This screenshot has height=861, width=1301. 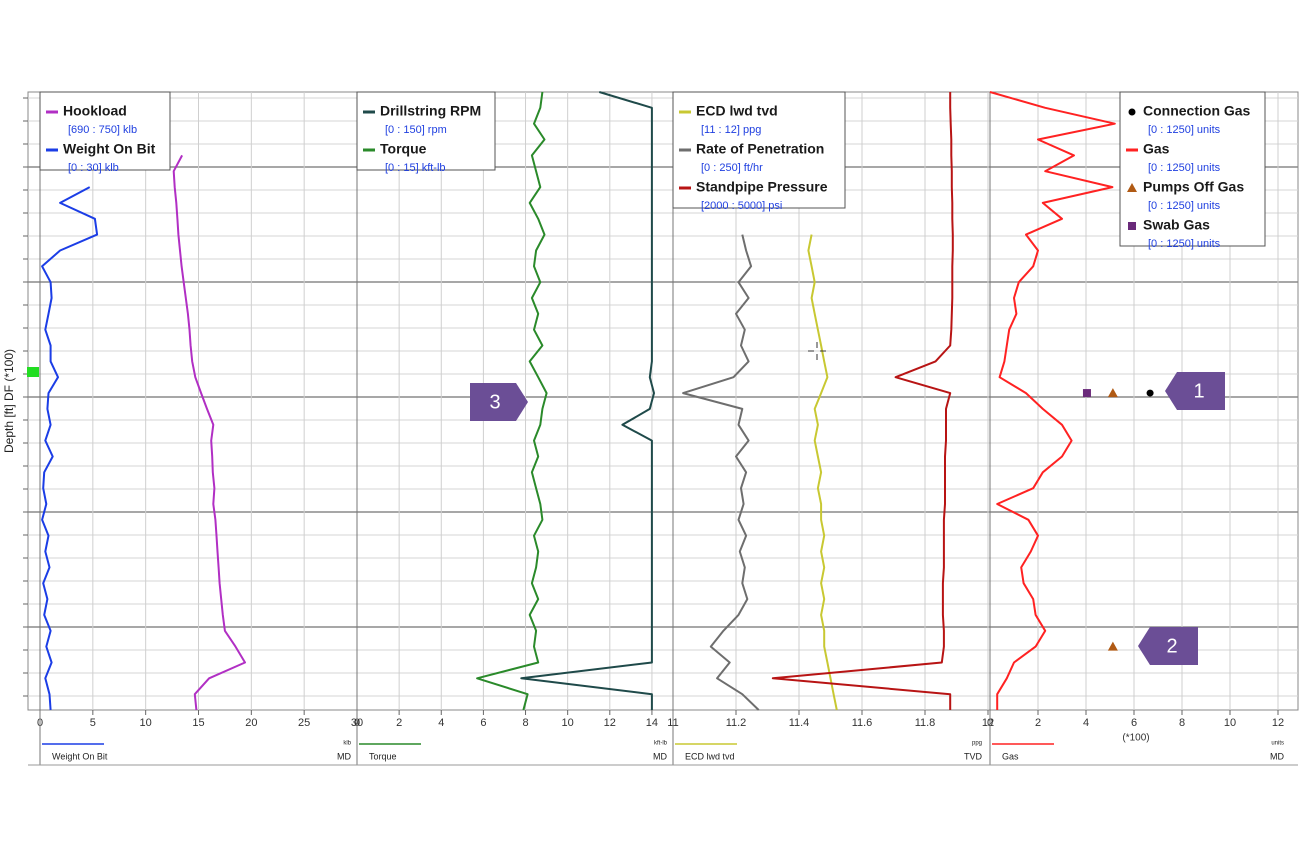 What do you see at coordinates (80, 756) in the screenshot?
I see `footer-curve: Weight On Bit` at bounding box center [80, 756].